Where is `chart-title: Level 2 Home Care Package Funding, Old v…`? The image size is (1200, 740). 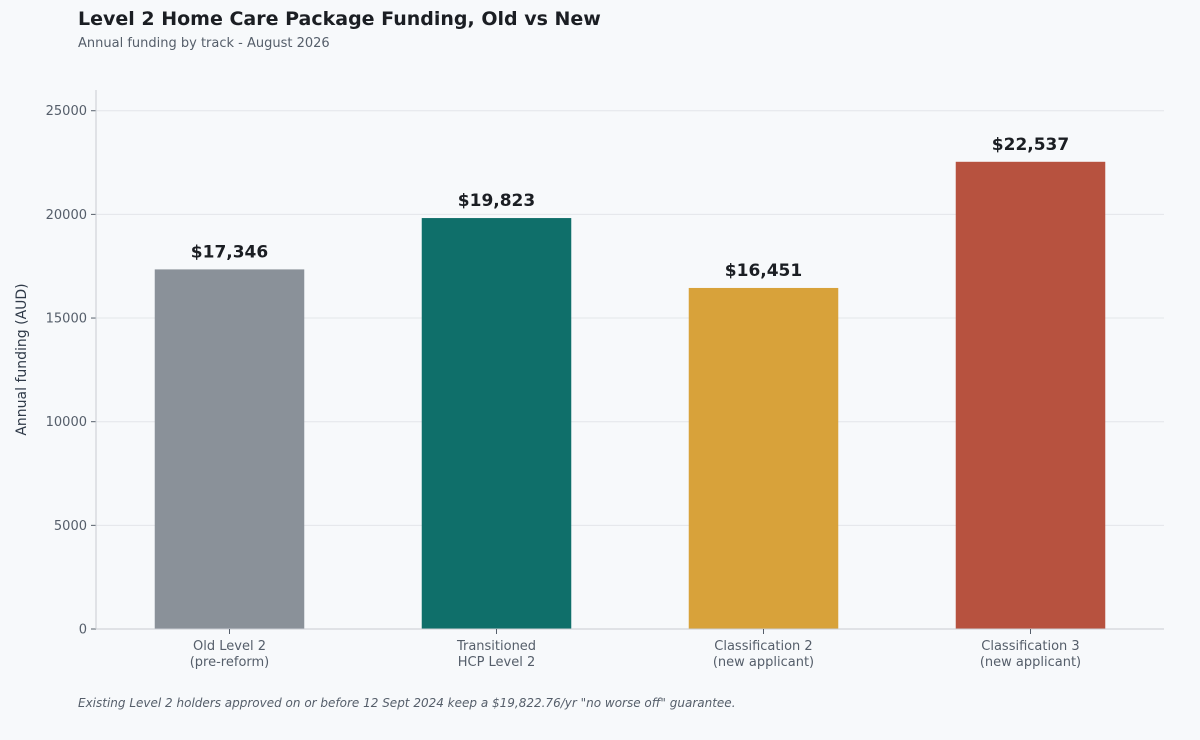
chart-title: Level 2 Home Care Package Funding, Old v… is located at coordinates (339, 19).